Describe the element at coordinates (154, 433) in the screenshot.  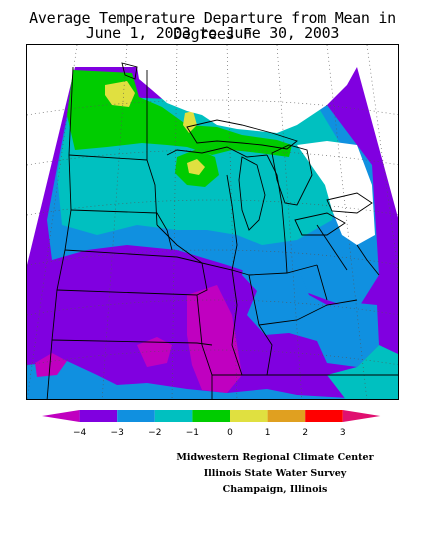
I see `legend-tick-label: −2` at that location.